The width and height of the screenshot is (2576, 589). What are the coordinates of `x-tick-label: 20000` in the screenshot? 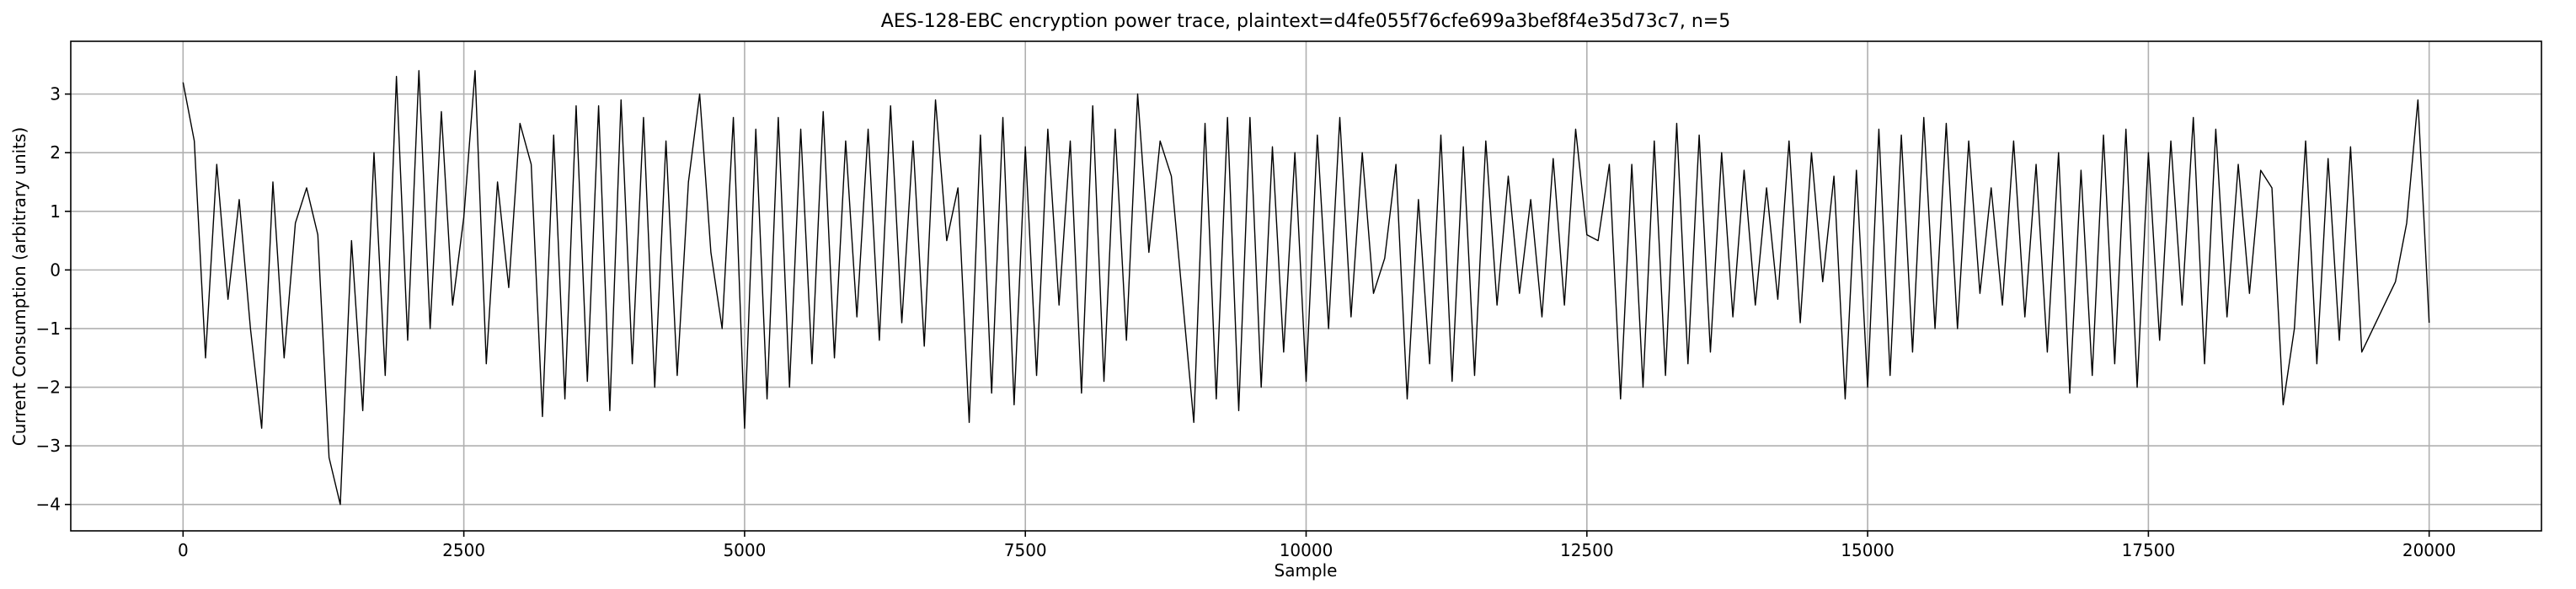 It's located at (2429, 550).